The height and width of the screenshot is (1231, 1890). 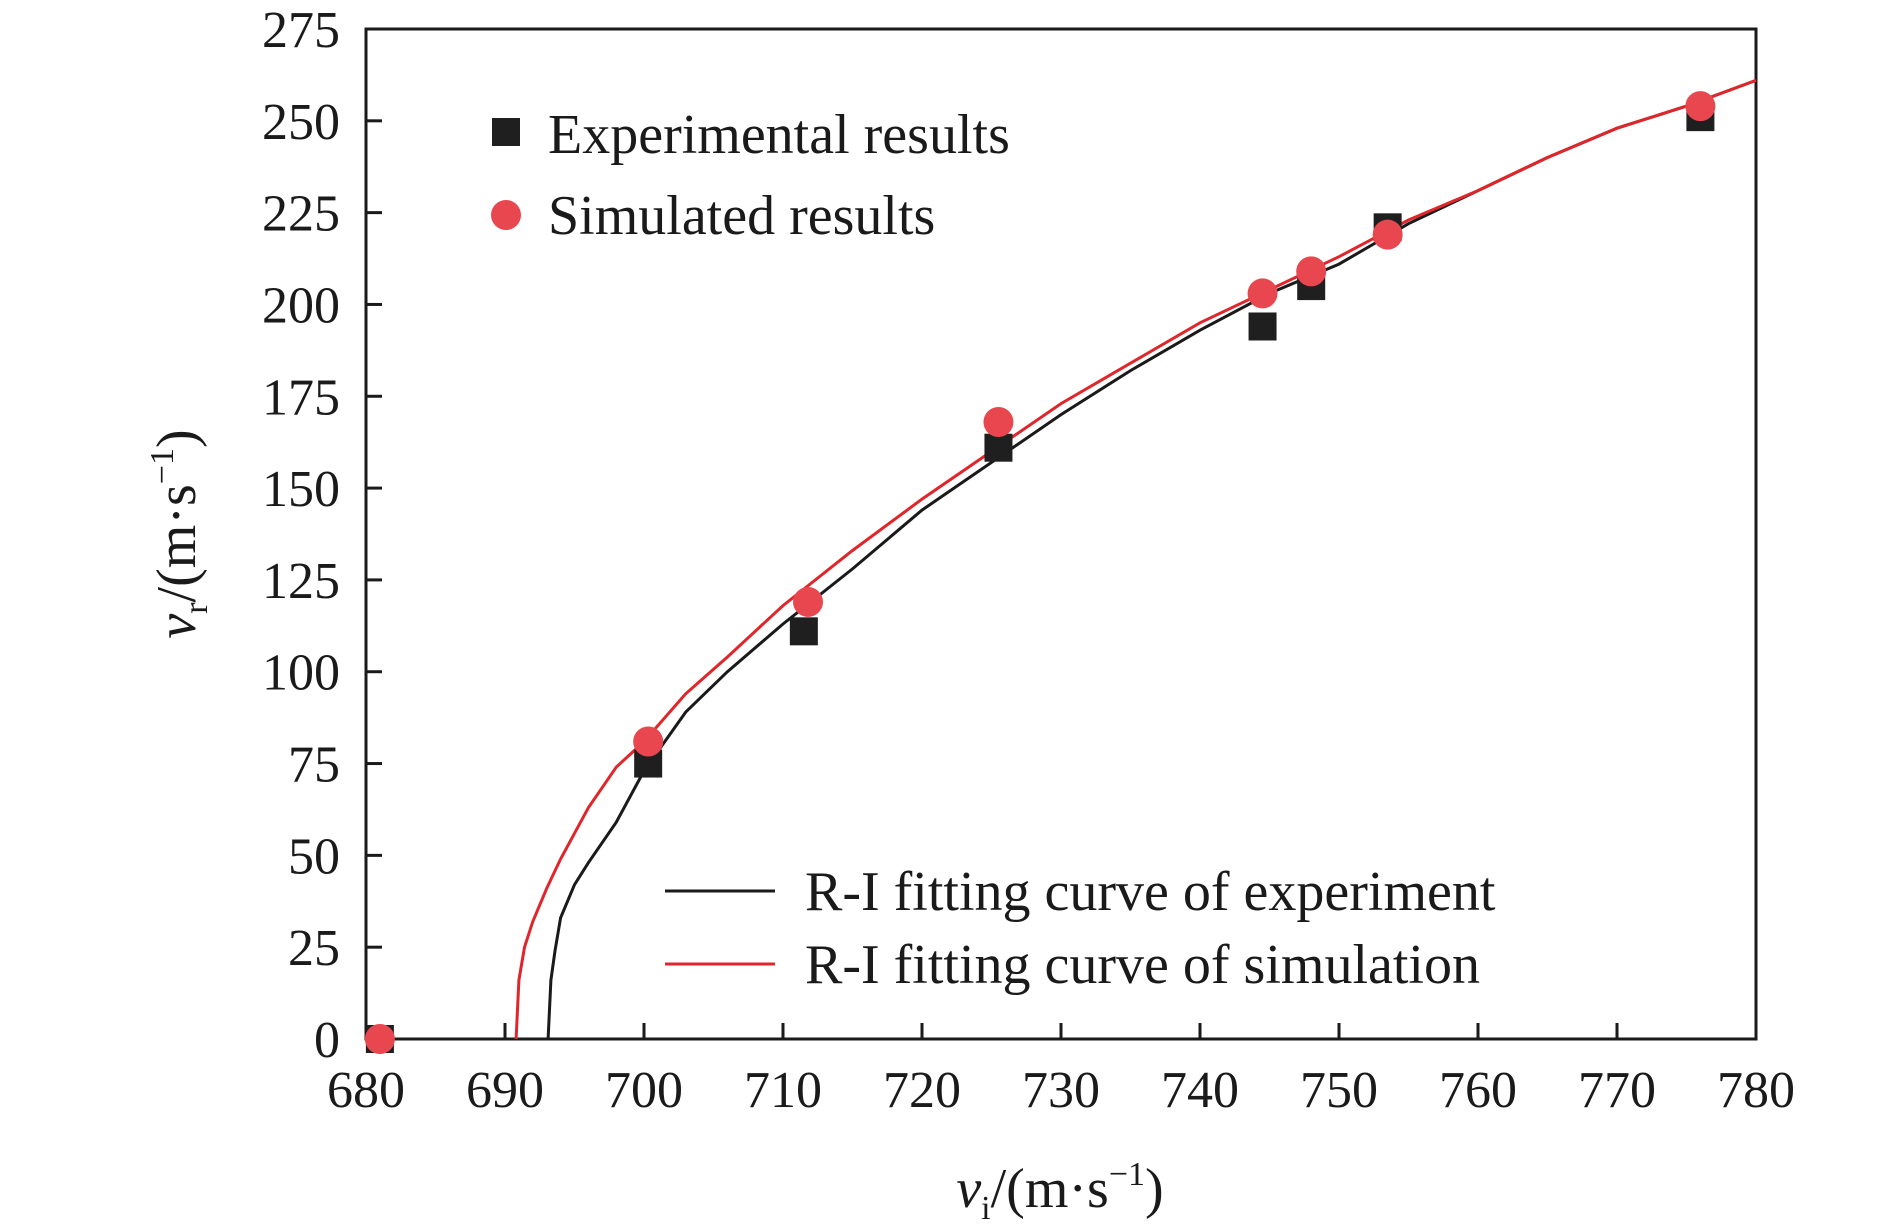 What do you see at coordinates (1617, 1090) in the screenshot?
I see `x-tick-label: 770` at bounding box center [1617, 1090].